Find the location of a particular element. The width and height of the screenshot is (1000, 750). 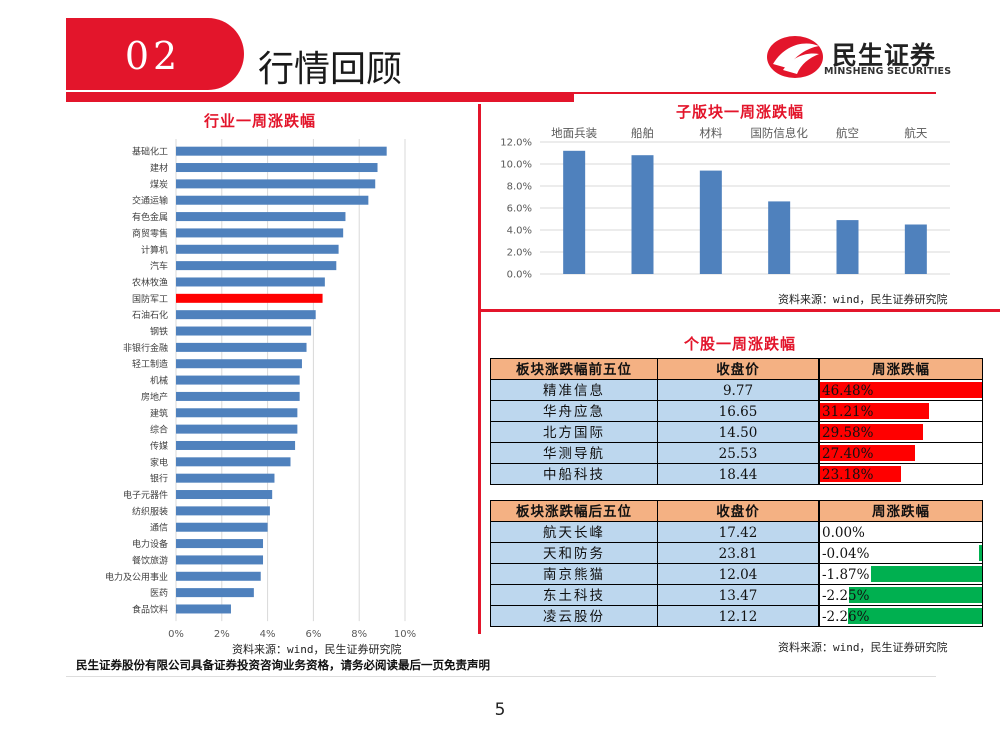

industry-x-tick: 2% is located at coordinates (222, 634).